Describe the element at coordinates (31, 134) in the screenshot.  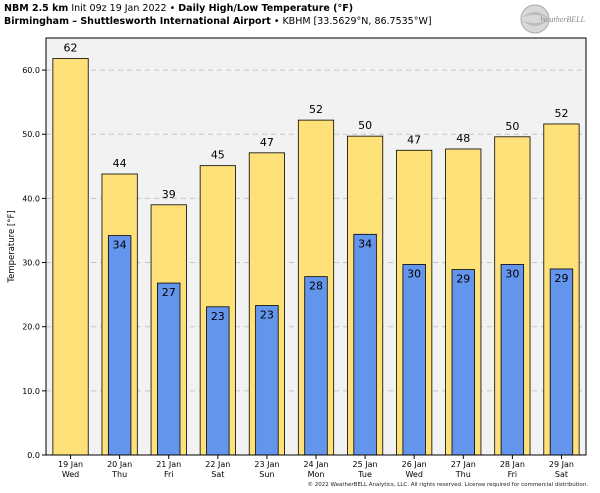
I see `y-tick-label: 50.0` at that location.